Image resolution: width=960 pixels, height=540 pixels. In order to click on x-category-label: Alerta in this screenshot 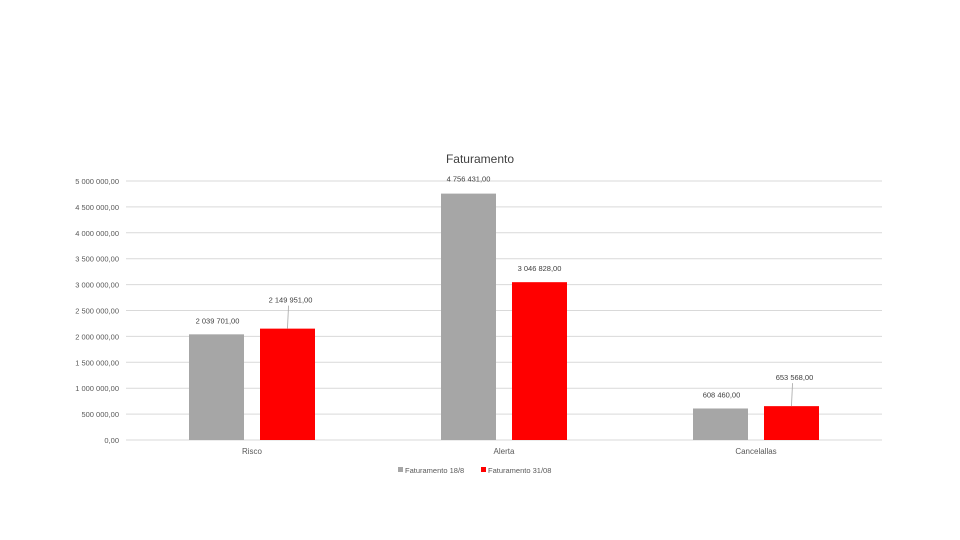, I will do `click(504, 451)`.